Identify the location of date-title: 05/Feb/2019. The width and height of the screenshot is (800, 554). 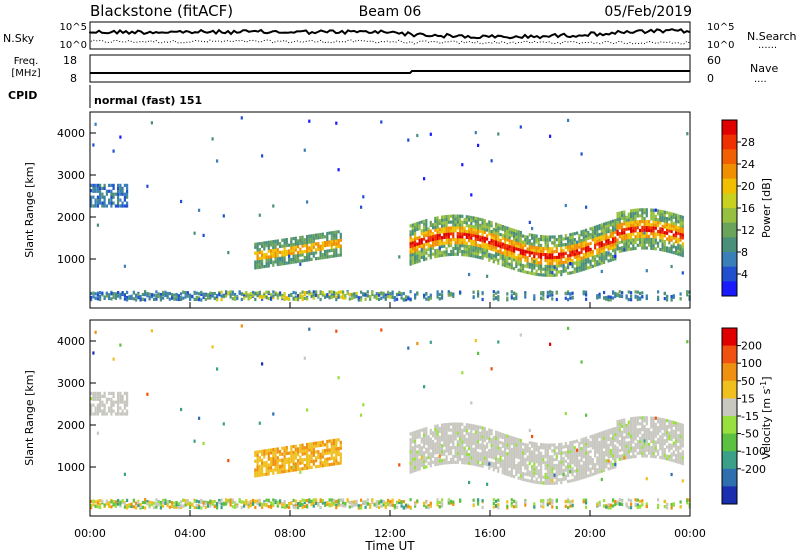
(648, 12).